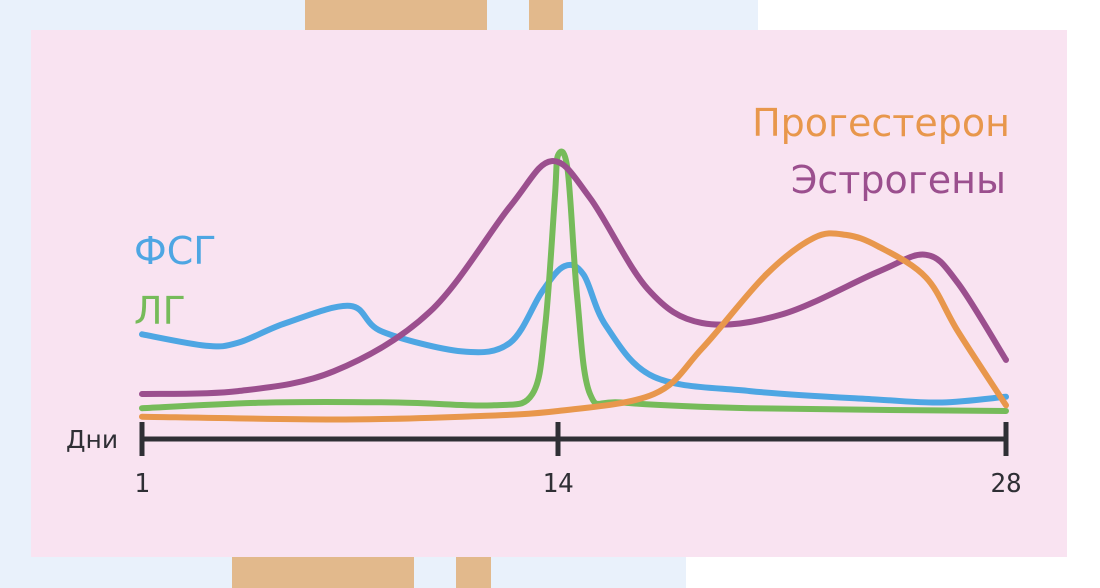 The width and height of the screenshot is (1100, 588). Describe the element at coordinates (160, 311) in the screenshot. I see `legend-lh: ЛГ` at that location.